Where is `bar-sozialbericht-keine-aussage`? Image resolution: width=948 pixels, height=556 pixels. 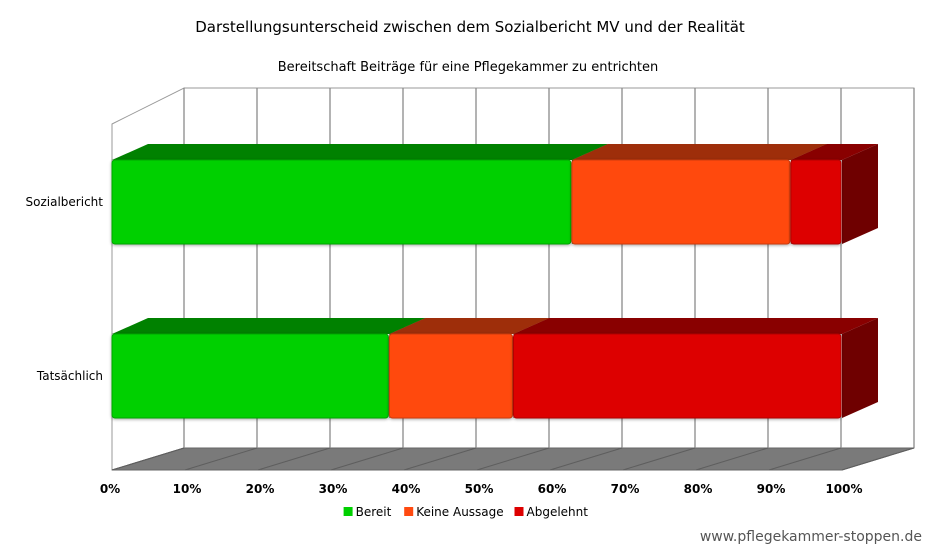 bar-sozialbericht-keine-aussage is located at coordinates (699, 194).